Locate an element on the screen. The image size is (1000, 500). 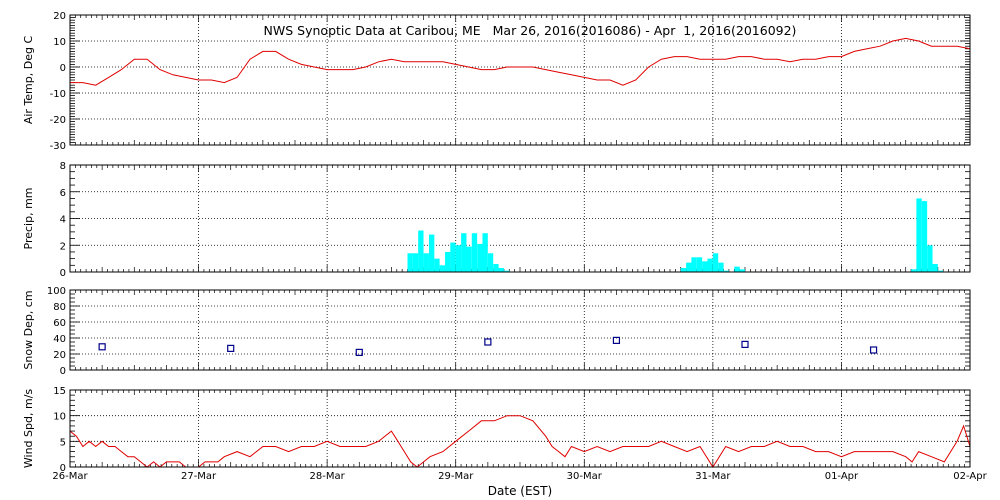
x-tick-label: 28-Mar is located at coordinates (328, 476).